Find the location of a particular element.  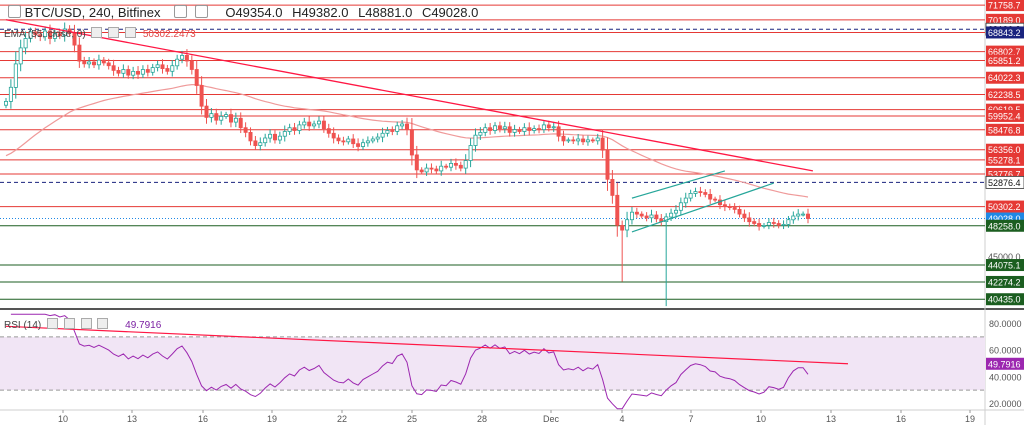

ohlc-values: O49354.0 H49382.0 L48881.0 C49028.0 is located at coordinates (354, 12).